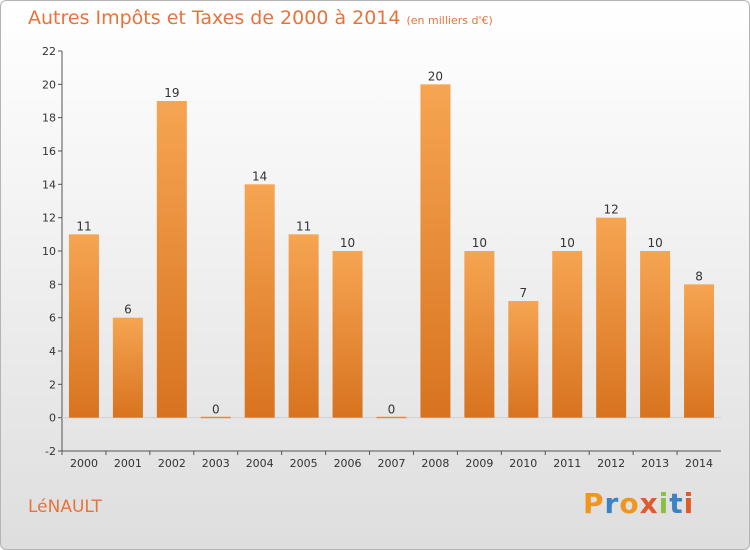 The width and height of the screenshot is (750, 550). What do you see at coordinates (611, 463) in the screenshot?
I see `x-tick-label: 2012` at bounding box center [611, 463].